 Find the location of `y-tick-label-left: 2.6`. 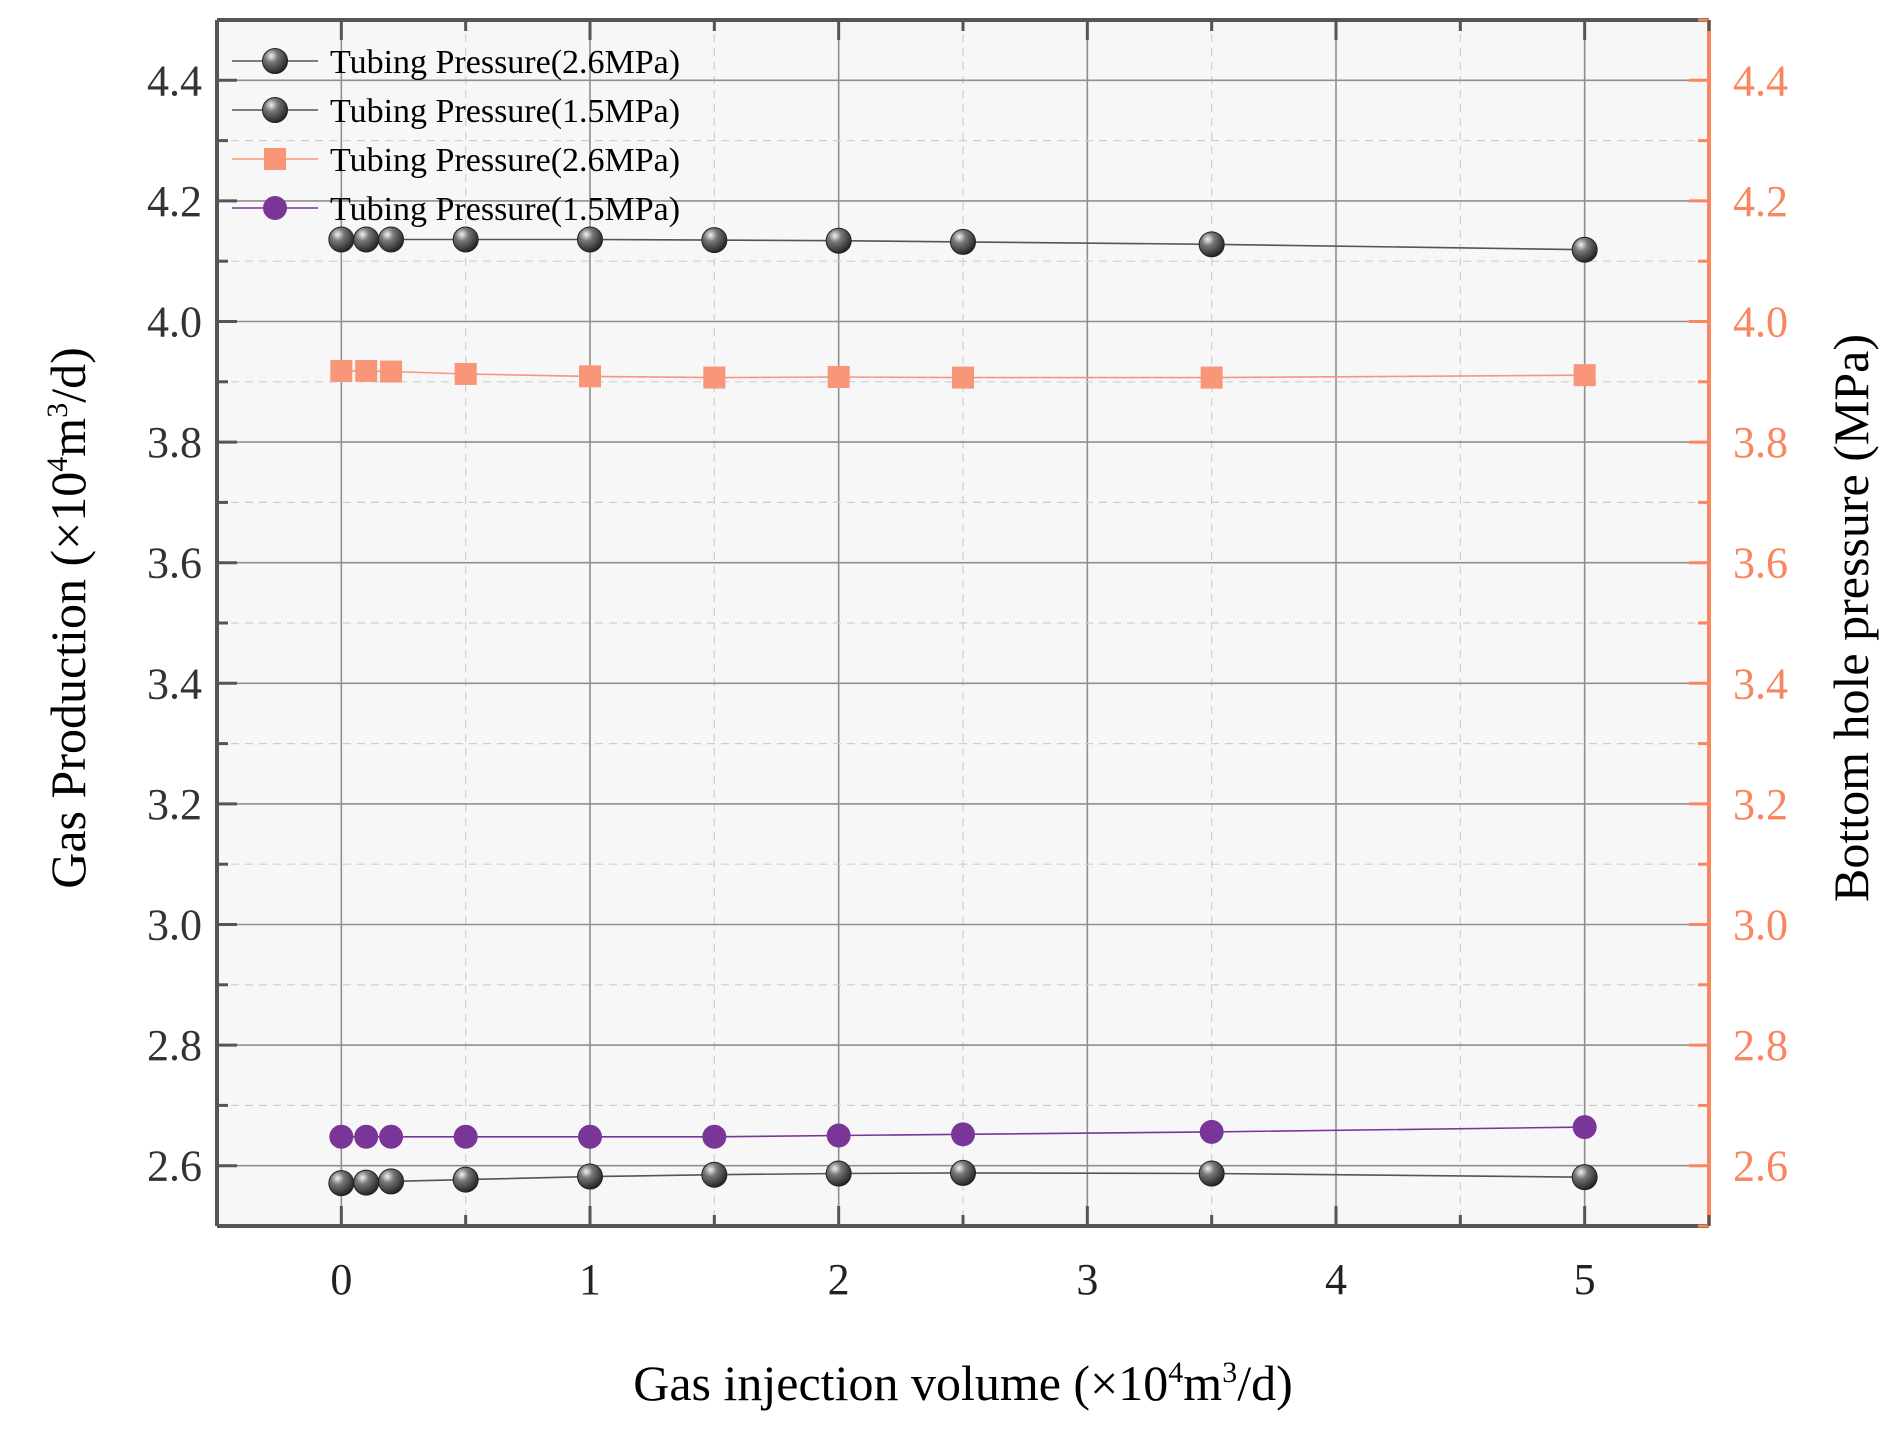

y-tick-label-left: 2.6 is located at coordinates (174, 1166).